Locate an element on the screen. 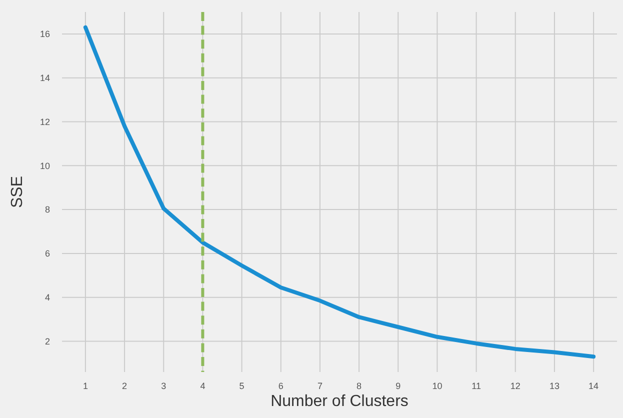 The width and height of the screenshot is (623, 418). x-tick-label: 1 is located at coordinates (85, 386).